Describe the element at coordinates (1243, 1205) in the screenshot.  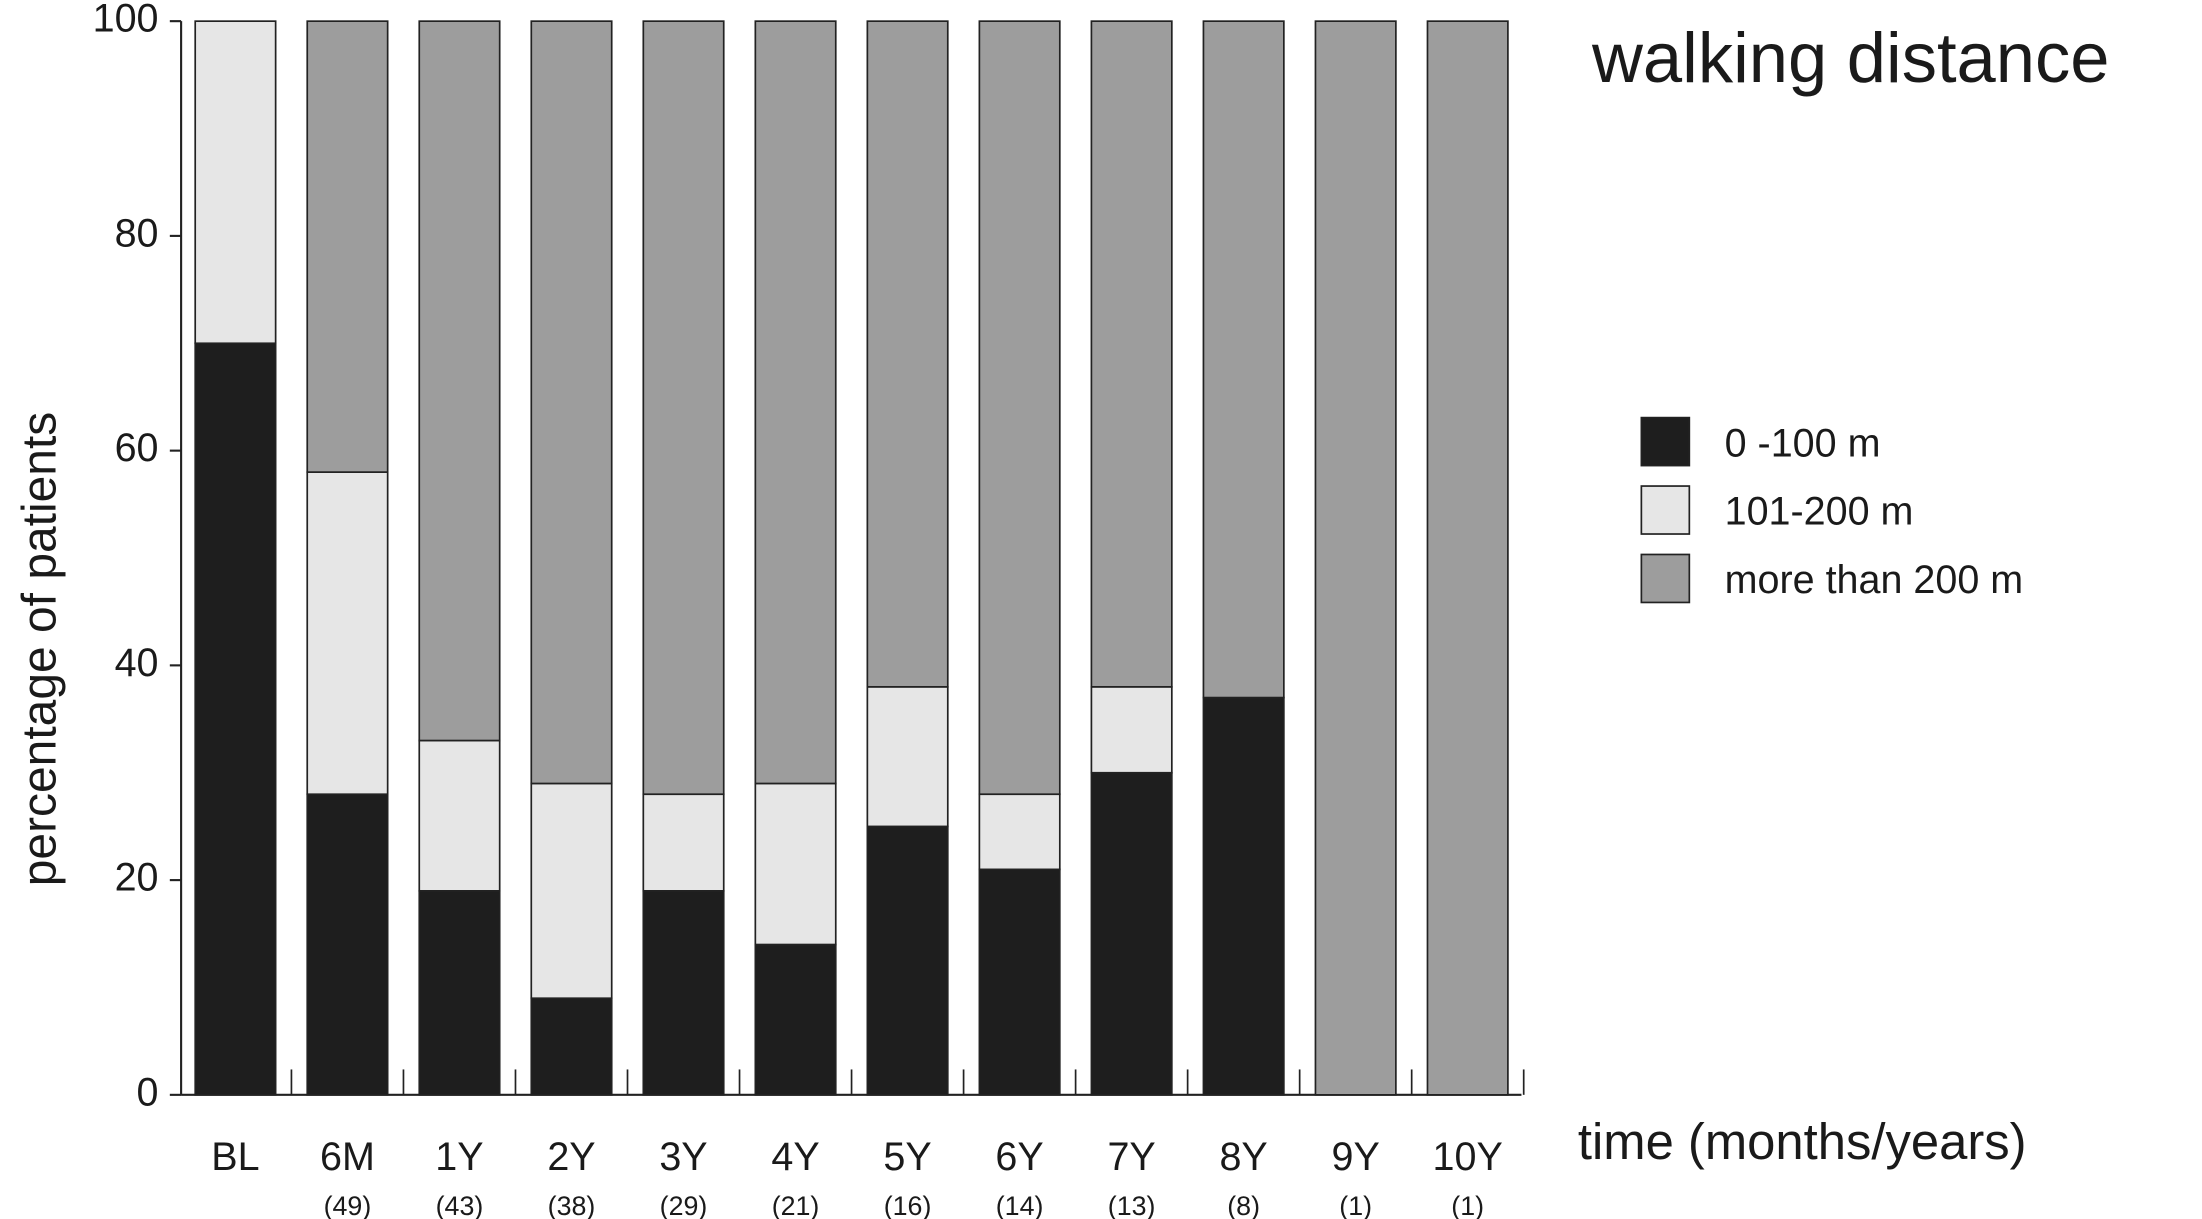
I see `sample-size-label: (8)` at that location.